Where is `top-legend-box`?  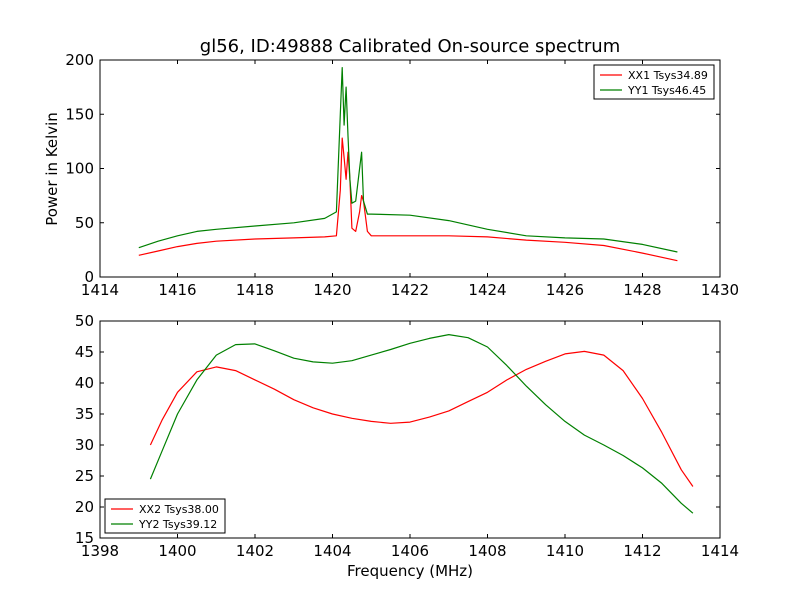
top-legend-box is located at coordinates (654, 82).